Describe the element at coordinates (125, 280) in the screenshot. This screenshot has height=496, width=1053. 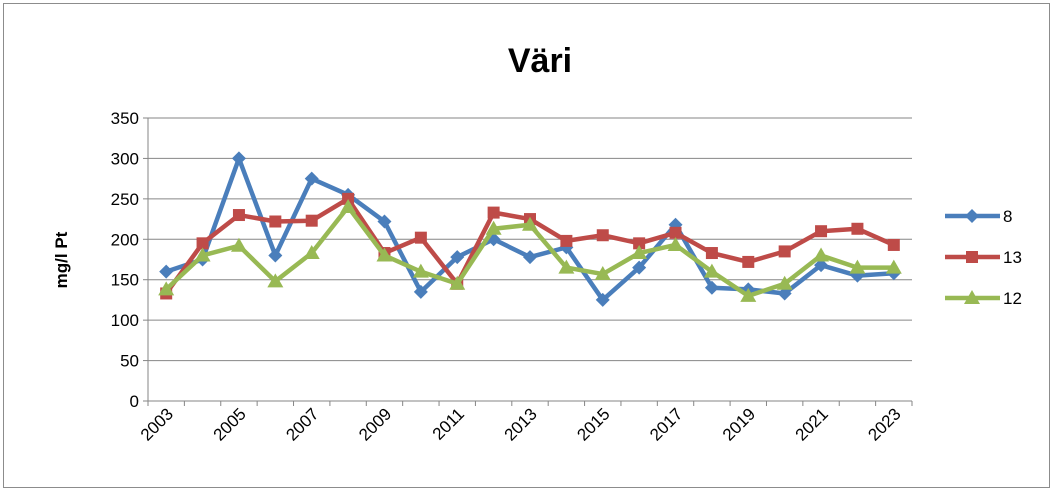
I see `y-tick-label: 150` at that location.